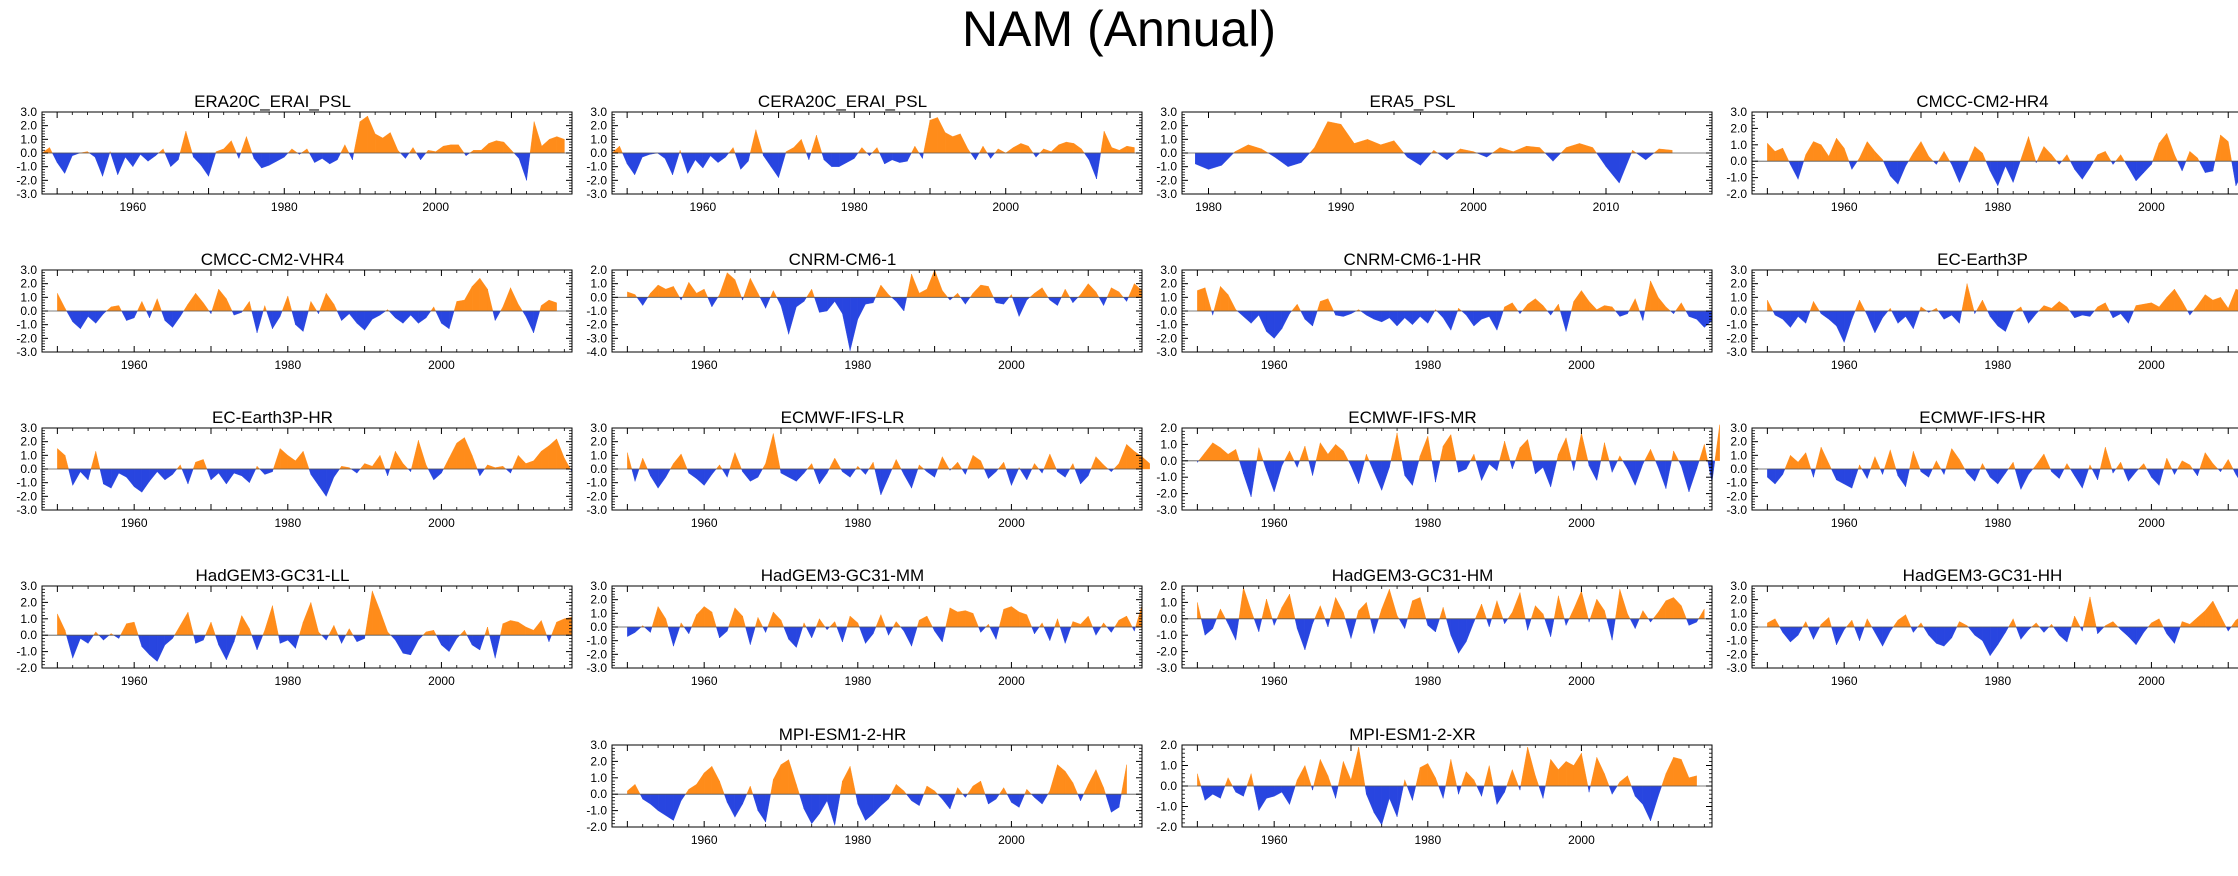 This screenshot has height=876, width=2238. I want to click on x-tick-label: 2010, so click(1606, 207).